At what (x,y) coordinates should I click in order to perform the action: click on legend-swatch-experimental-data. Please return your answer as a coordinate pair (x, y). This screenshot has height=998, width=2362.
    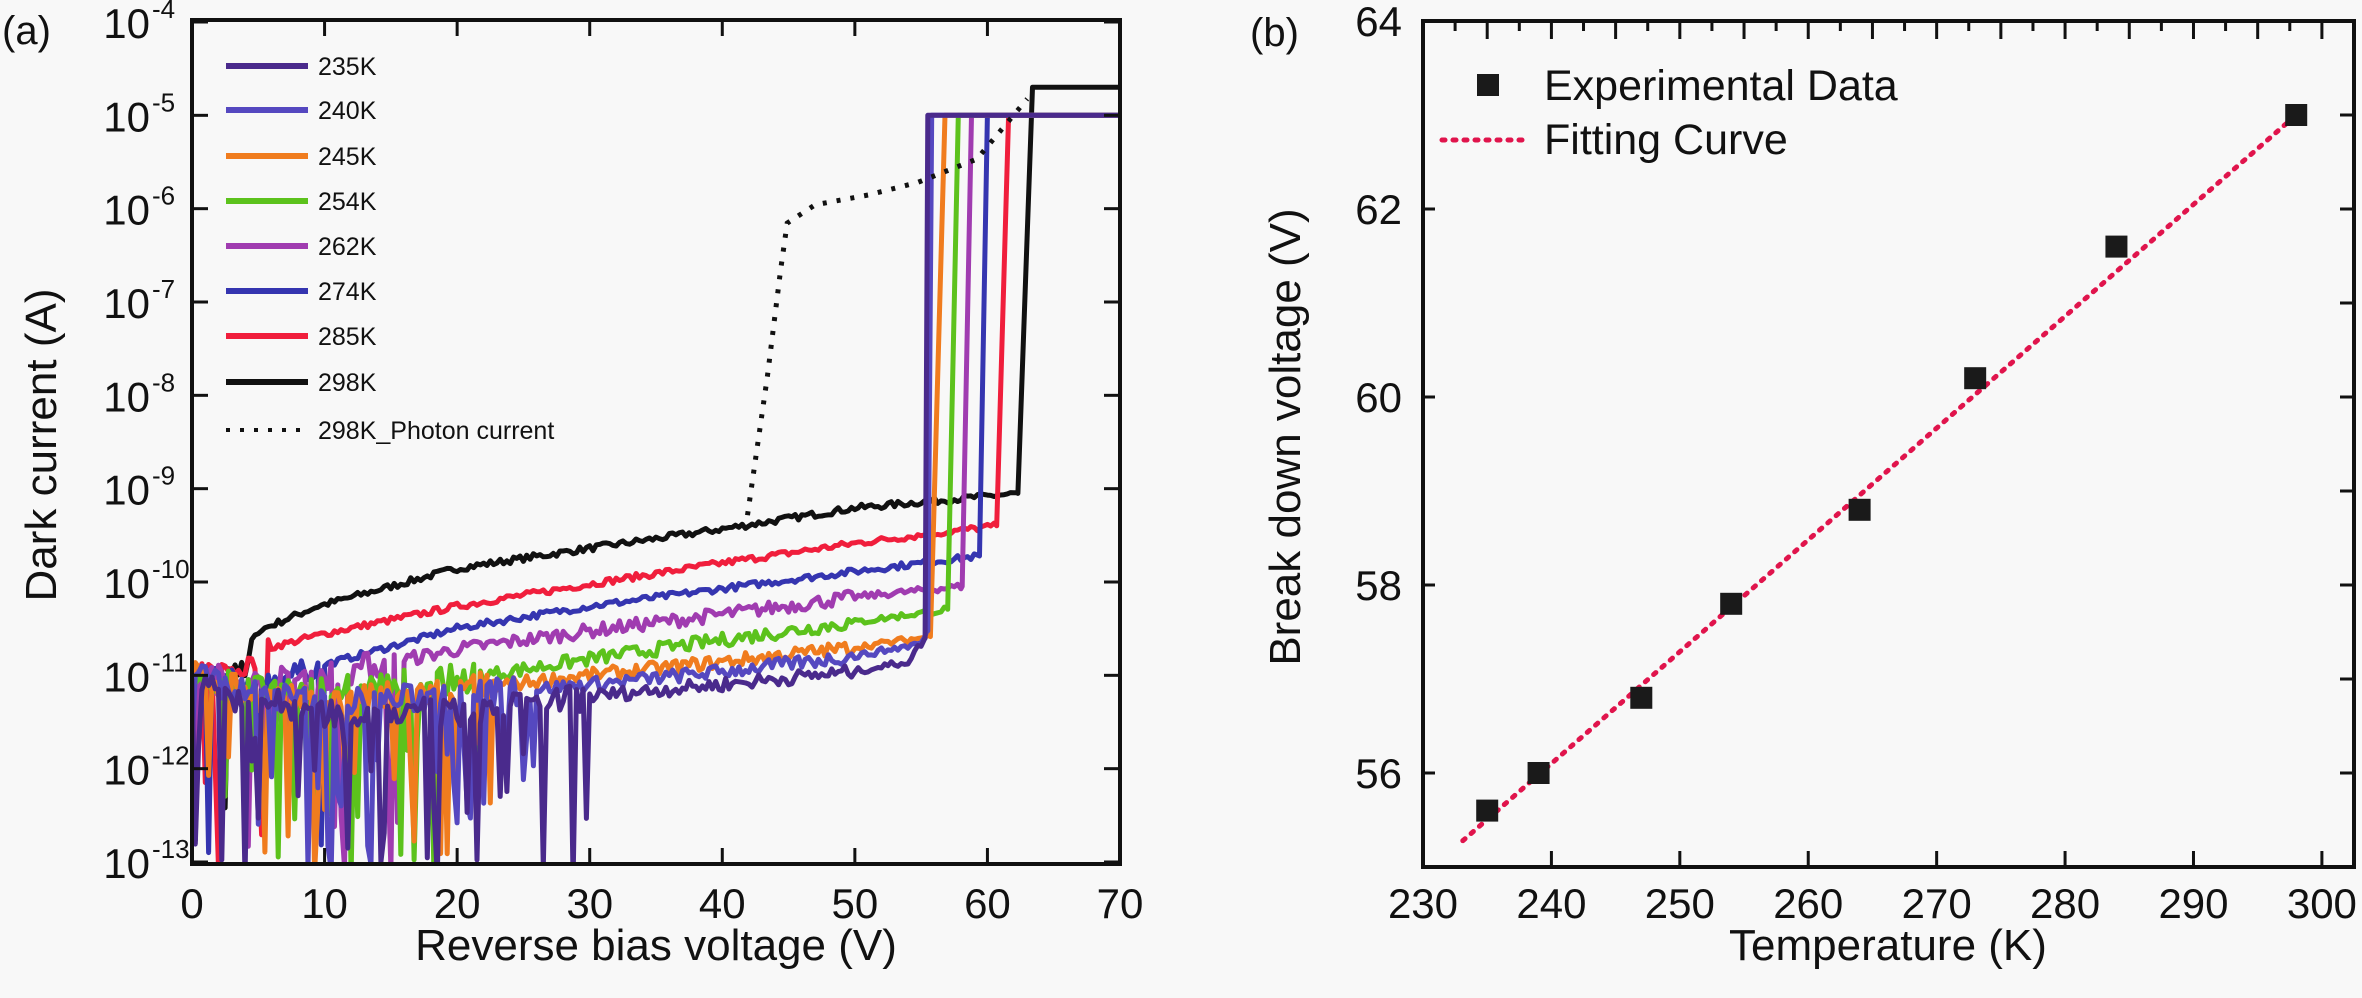
    Looking at the image, I should click on (1488, 85).